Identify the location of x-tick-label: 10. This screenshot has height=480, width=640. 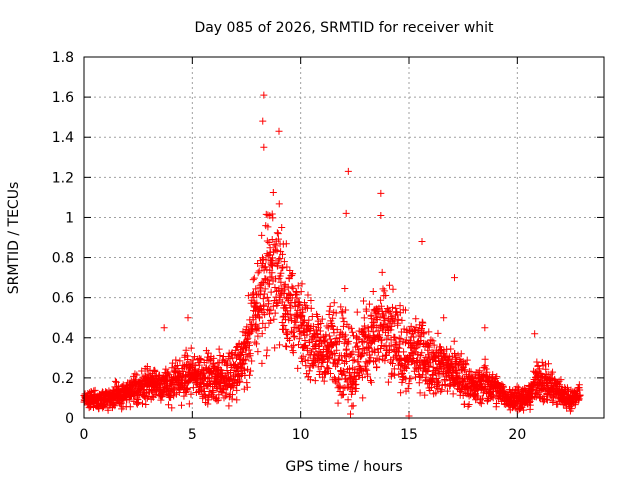
(301, 435).